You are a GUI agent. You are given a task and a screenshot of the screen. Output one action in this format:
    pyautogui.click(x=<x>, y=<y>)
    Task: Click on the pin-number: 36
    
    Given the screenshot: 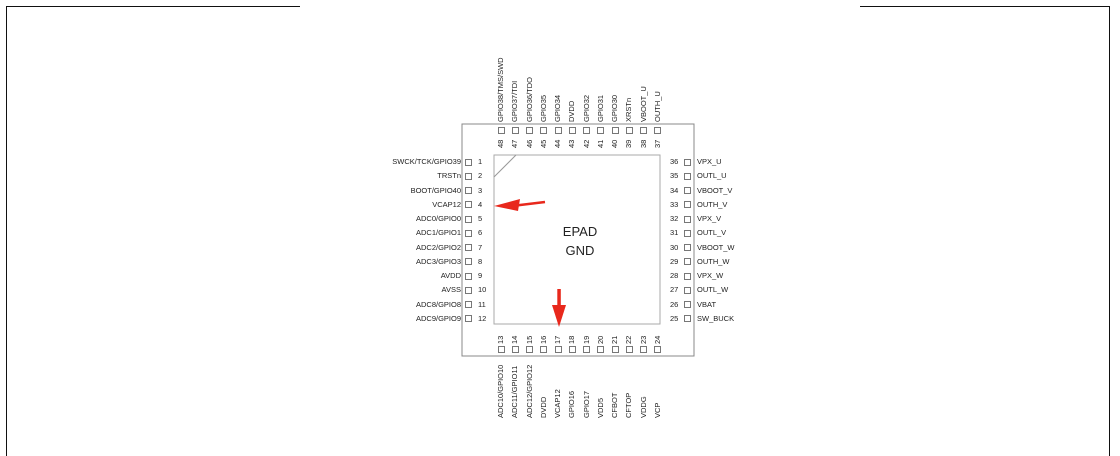 What is the action you would take?
    pyautogui.click(x=674, y=161)
    